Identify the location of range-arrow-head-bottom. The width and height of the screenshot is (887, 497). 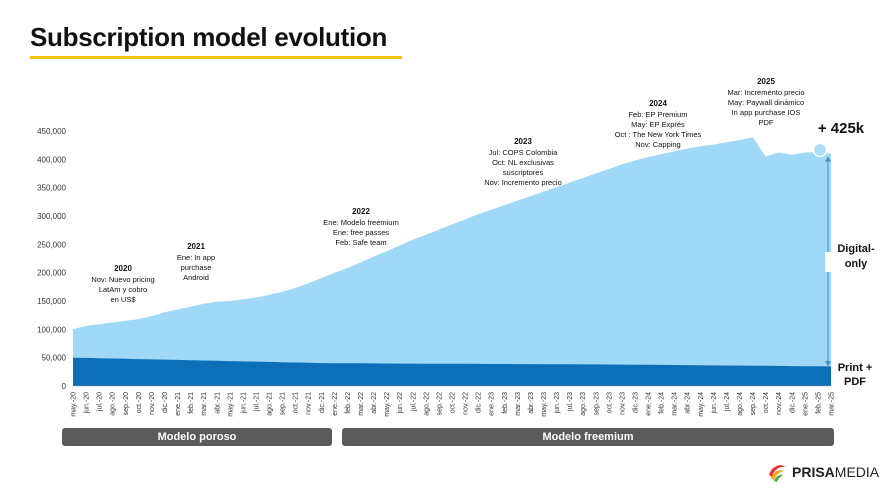
(828, 364).